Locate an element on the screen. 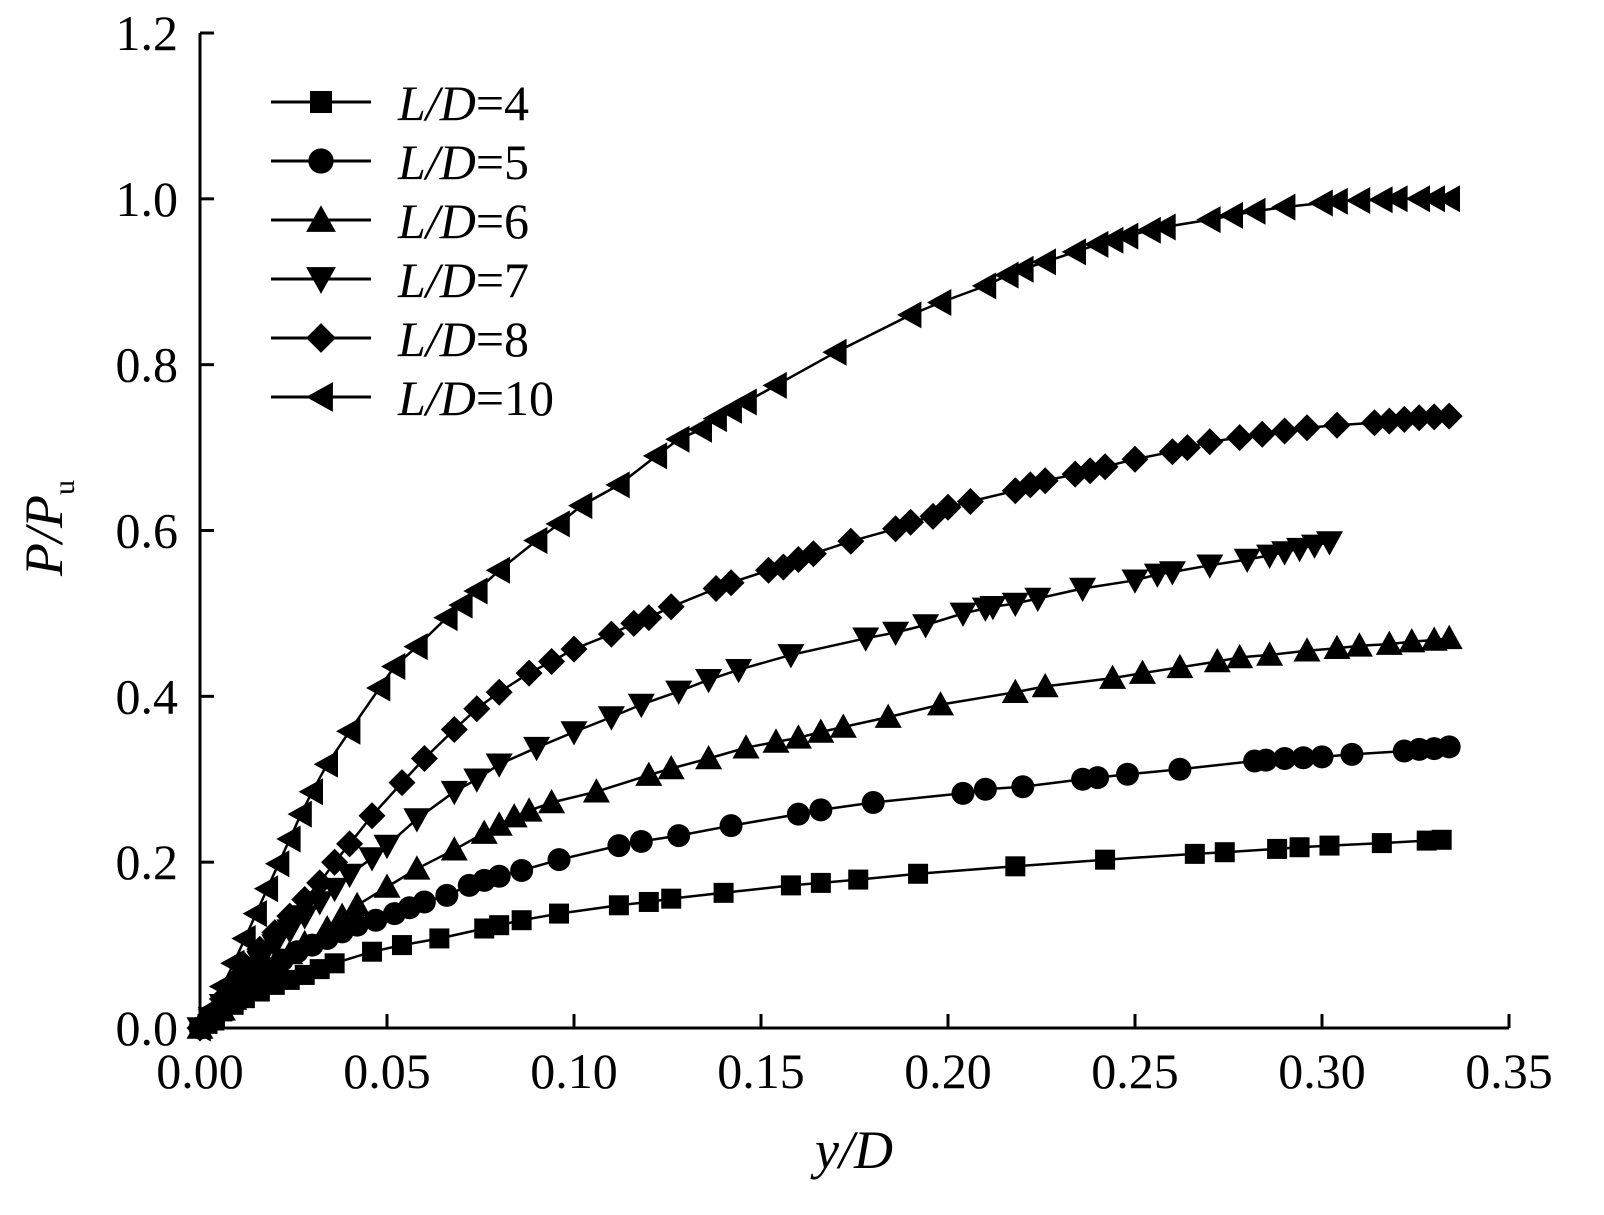 This screenshot has height=1215, width=1604. y-ticks: 0.0 0.2 0.4 0.6 0.8 1.0 1.2 is located at coordinates (165, 530).